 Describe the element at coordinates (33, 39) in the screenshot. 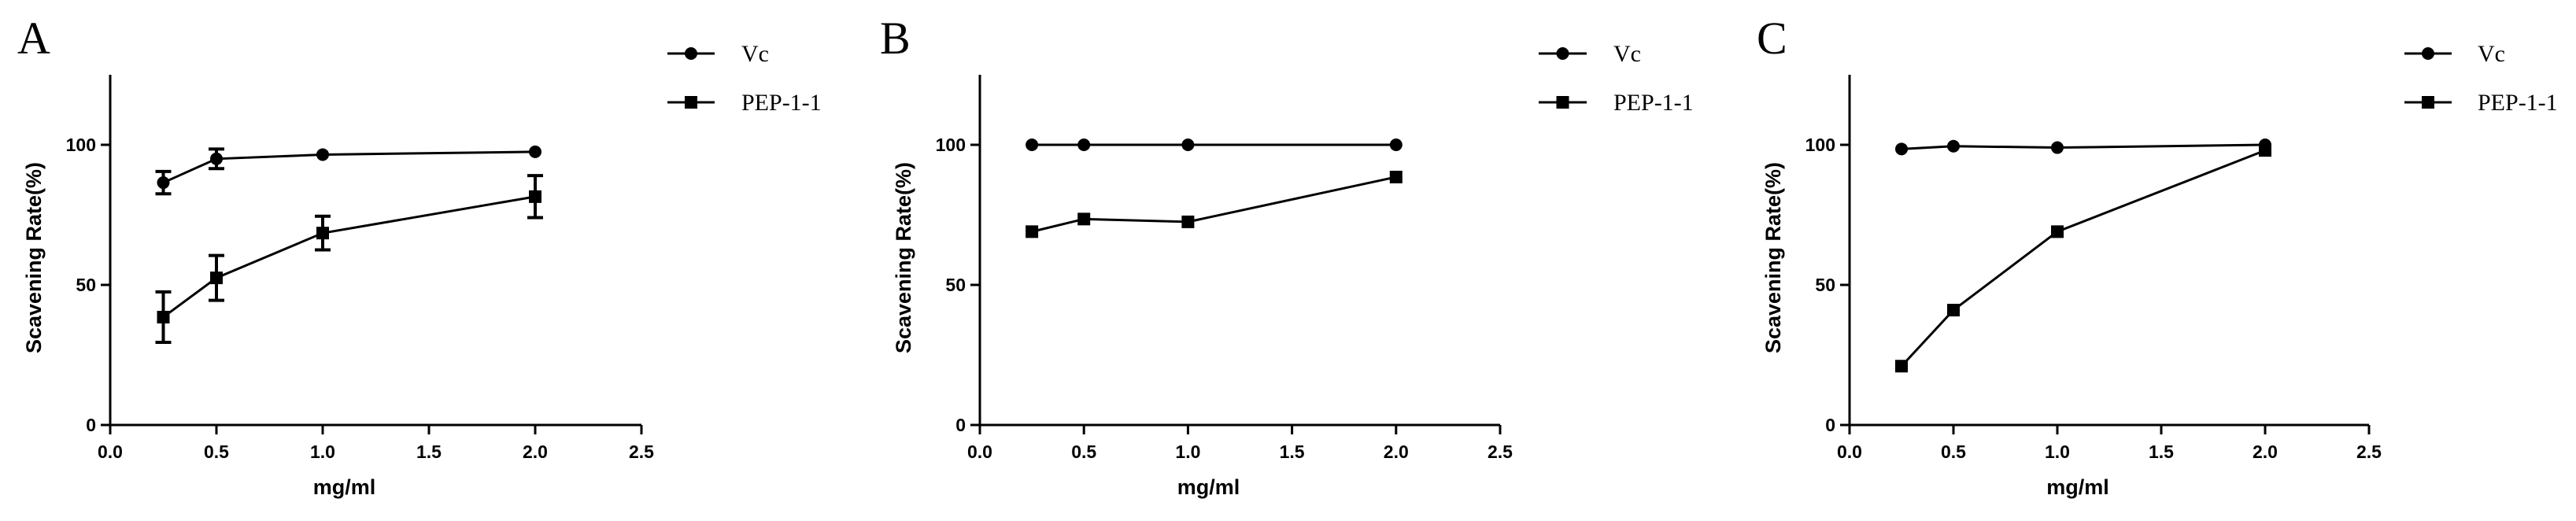

I see `panel-label: A` at that location.